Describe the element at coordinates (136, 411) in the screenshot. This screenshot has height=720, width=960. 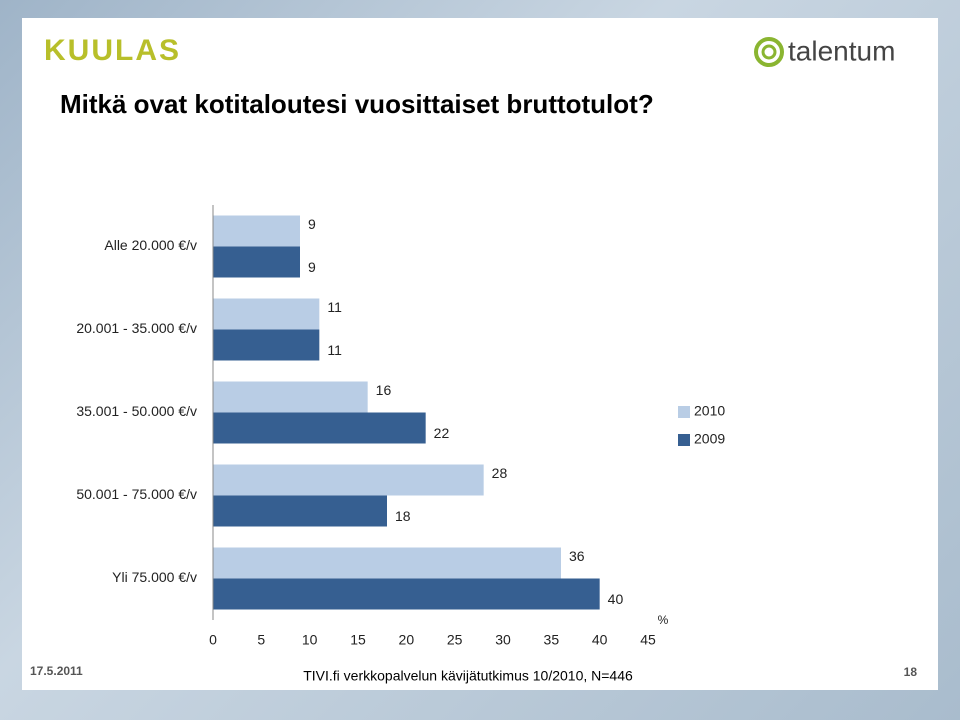
I see `category-label: 35.001 - 50.000 €/v` at that location.